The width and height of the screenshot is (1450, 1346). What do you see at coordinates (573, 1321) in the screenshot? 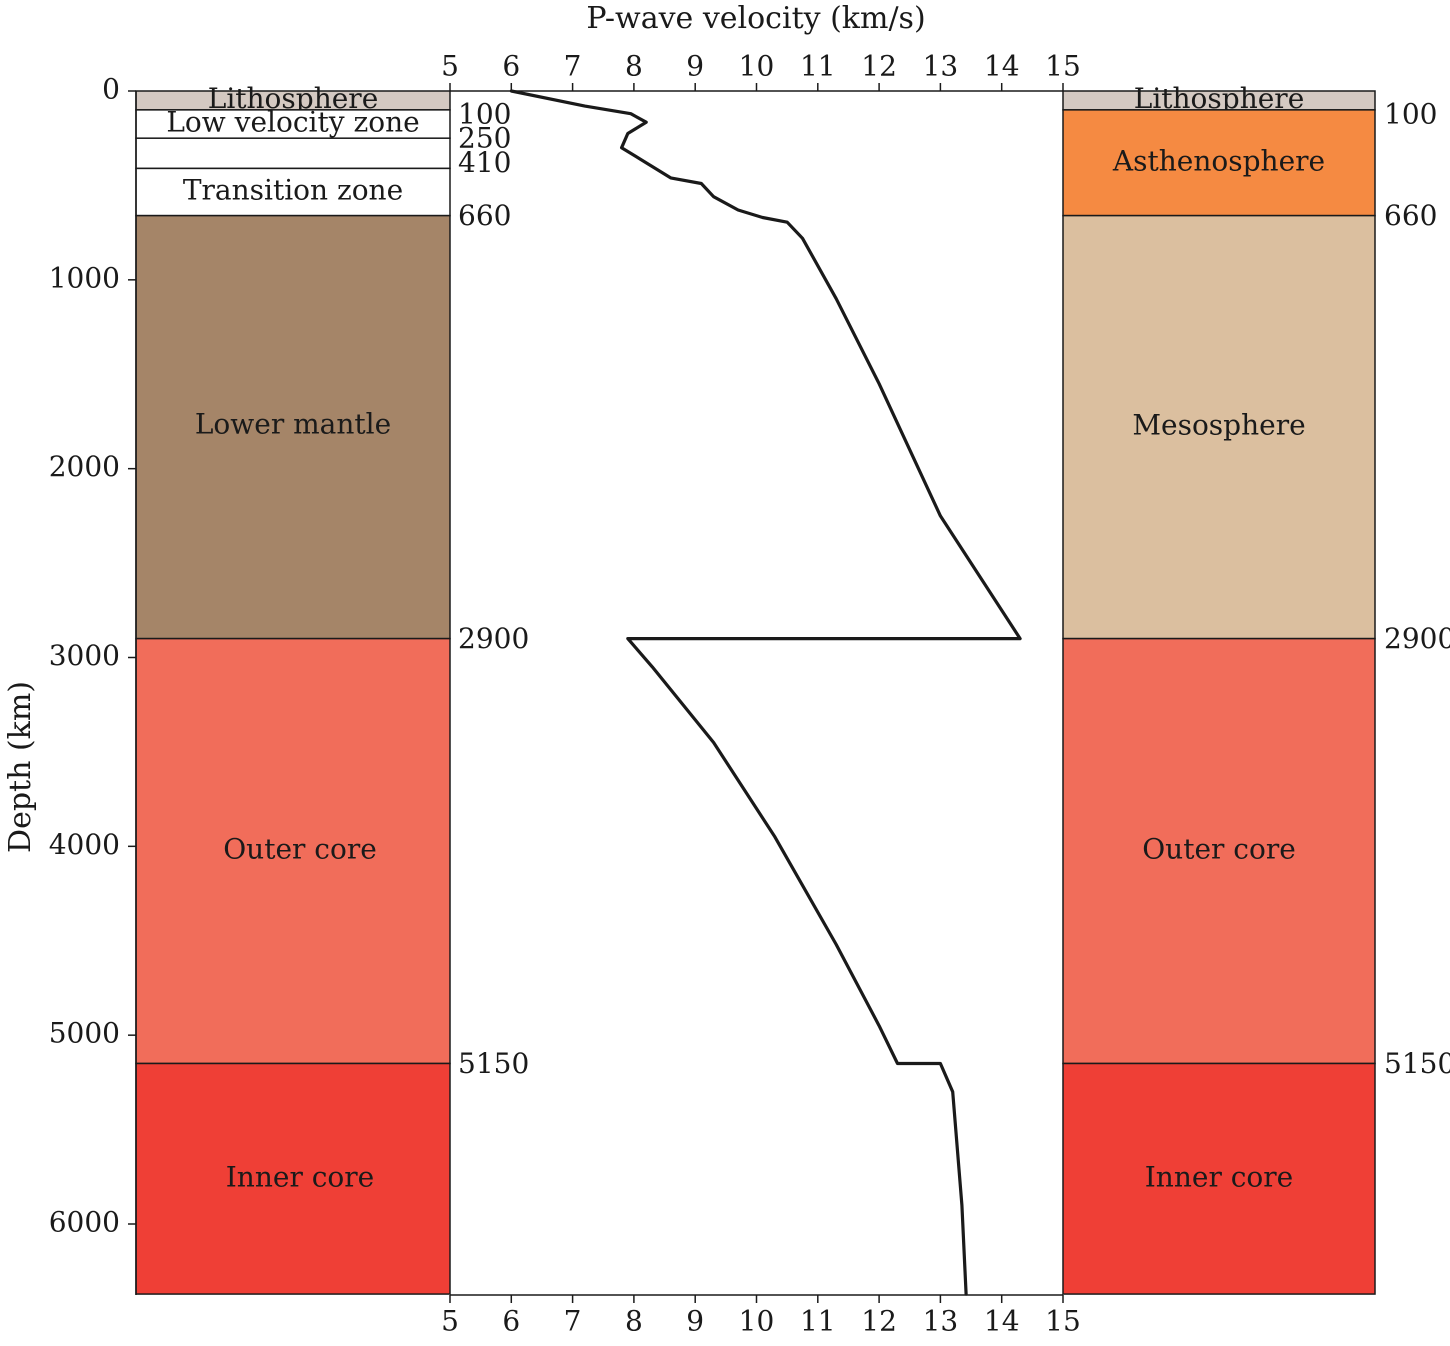
I see `x-tick-label-bottom: 7` at bounding box center [573, 1321].